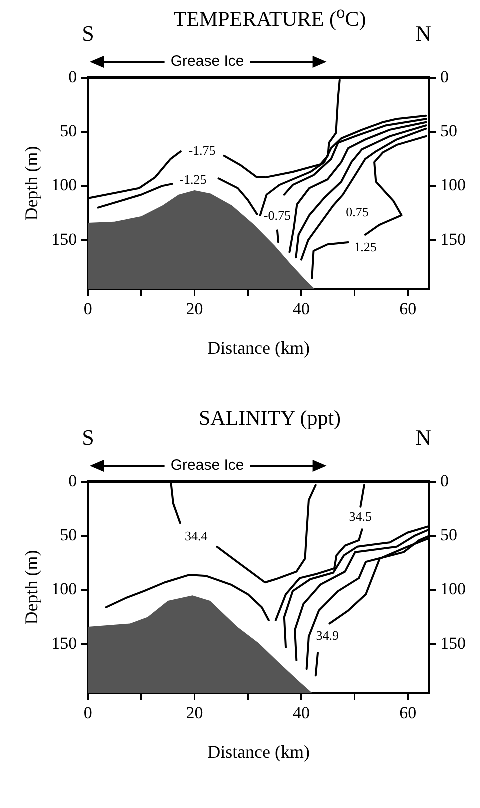 The height and width of the screenshot is (808, 480). I want to click on chart-title: SALINITY (ppt), so click(270, 418).